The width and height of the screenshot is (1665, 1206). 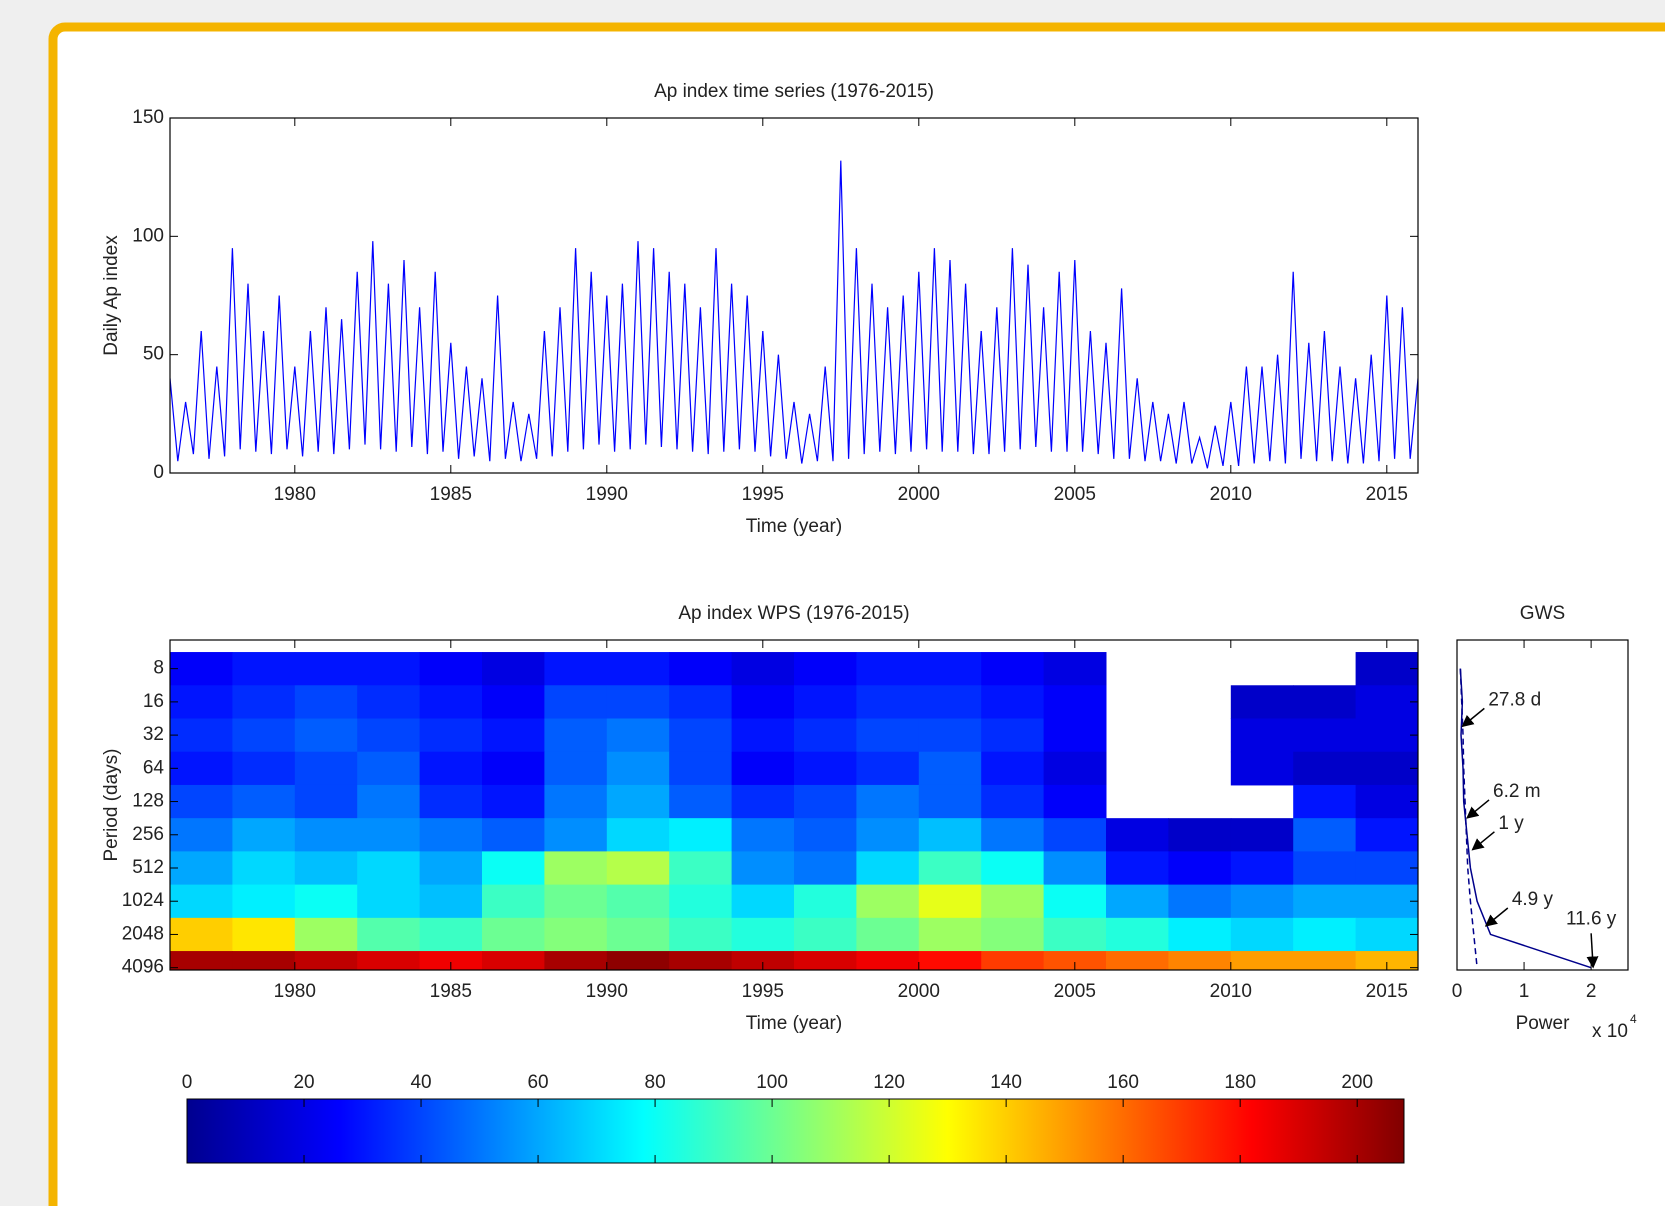 What do you see at coordinates (1075, 991) in the screenshot?
I see `x-tick-label: 2005` at bounding box center [1075, 991].